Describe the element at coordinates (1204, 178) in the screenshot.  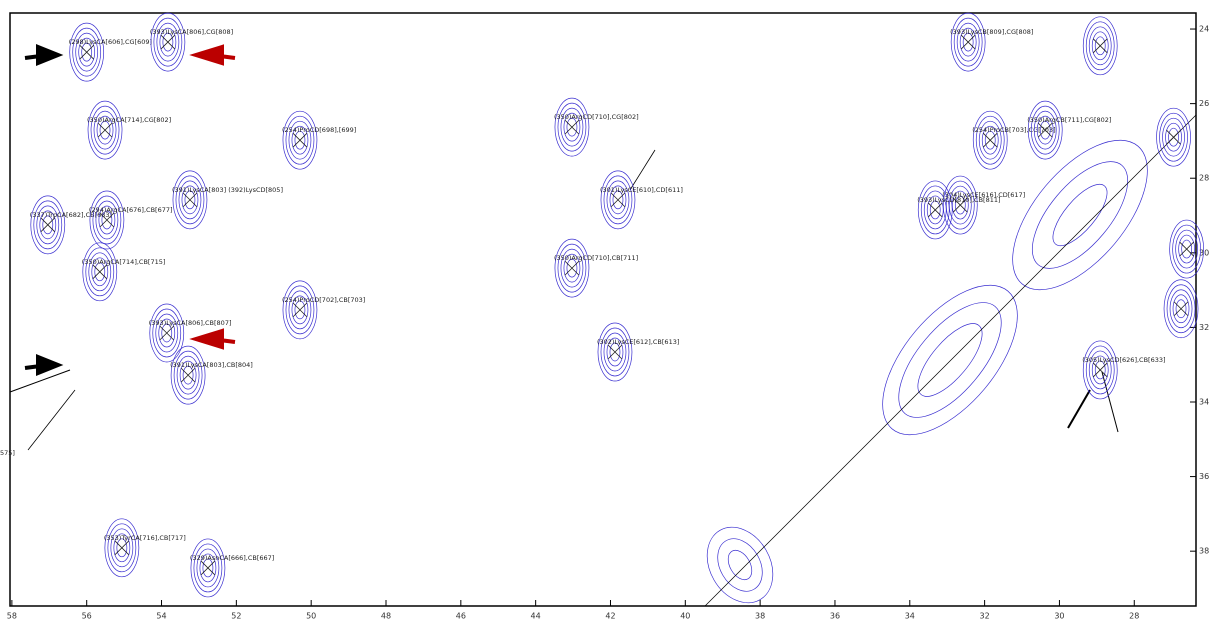
I see `y-tick-label: 28` at that location.